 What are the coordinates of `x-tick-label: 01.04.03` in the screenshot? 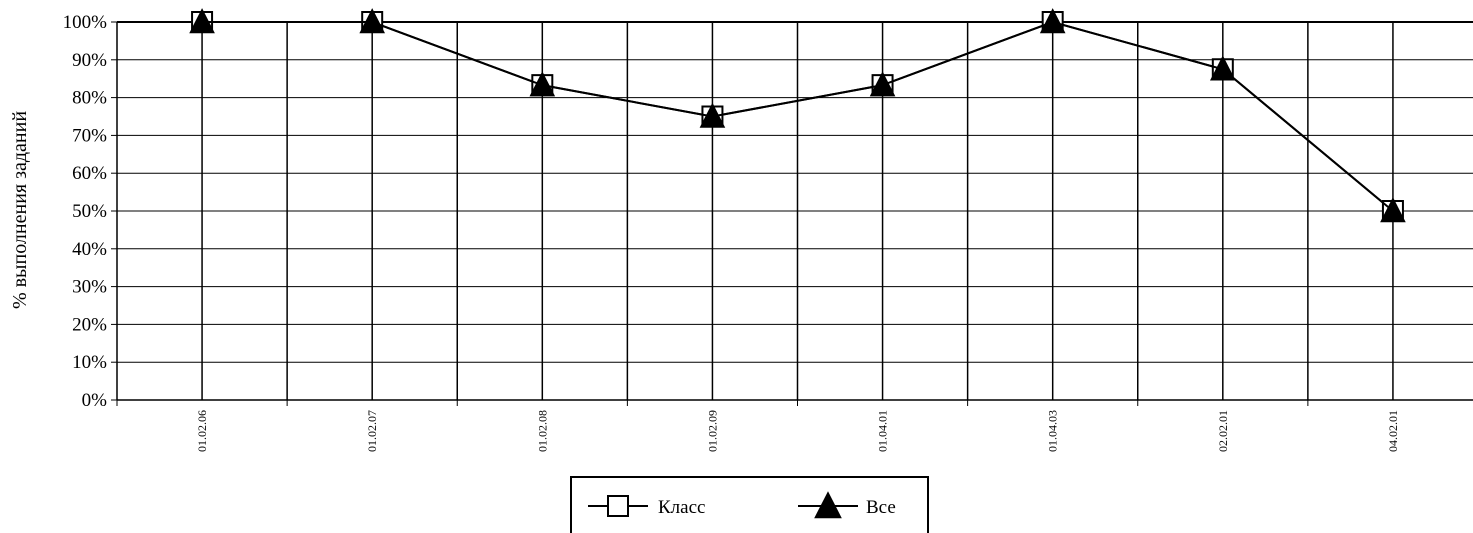 It's located at (1053, 431).